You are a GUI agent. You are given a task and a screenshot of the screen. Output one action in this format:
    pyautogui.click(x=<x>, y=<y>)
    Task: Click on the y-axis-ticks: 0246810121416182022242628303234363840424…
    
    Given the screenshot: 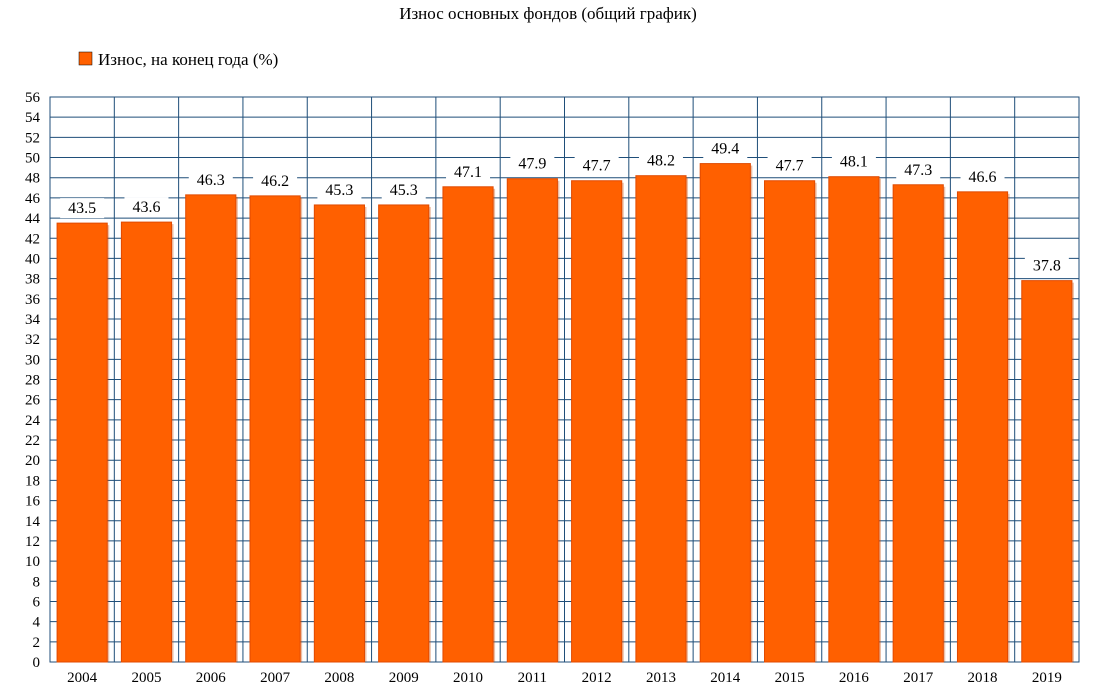 What is the action you would take?
    pyautogui.click(x=33, y=380)
    